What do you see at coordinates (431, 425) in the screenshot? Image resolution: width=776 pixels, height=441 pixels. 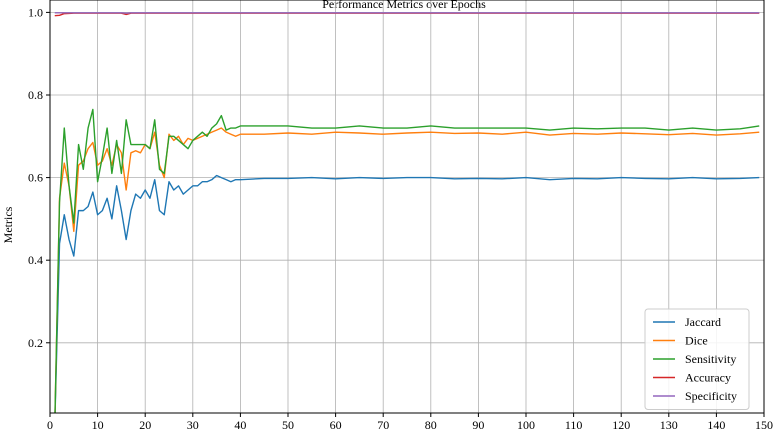 I see `x-tick-label: 80` at bounding box center [431, 425].